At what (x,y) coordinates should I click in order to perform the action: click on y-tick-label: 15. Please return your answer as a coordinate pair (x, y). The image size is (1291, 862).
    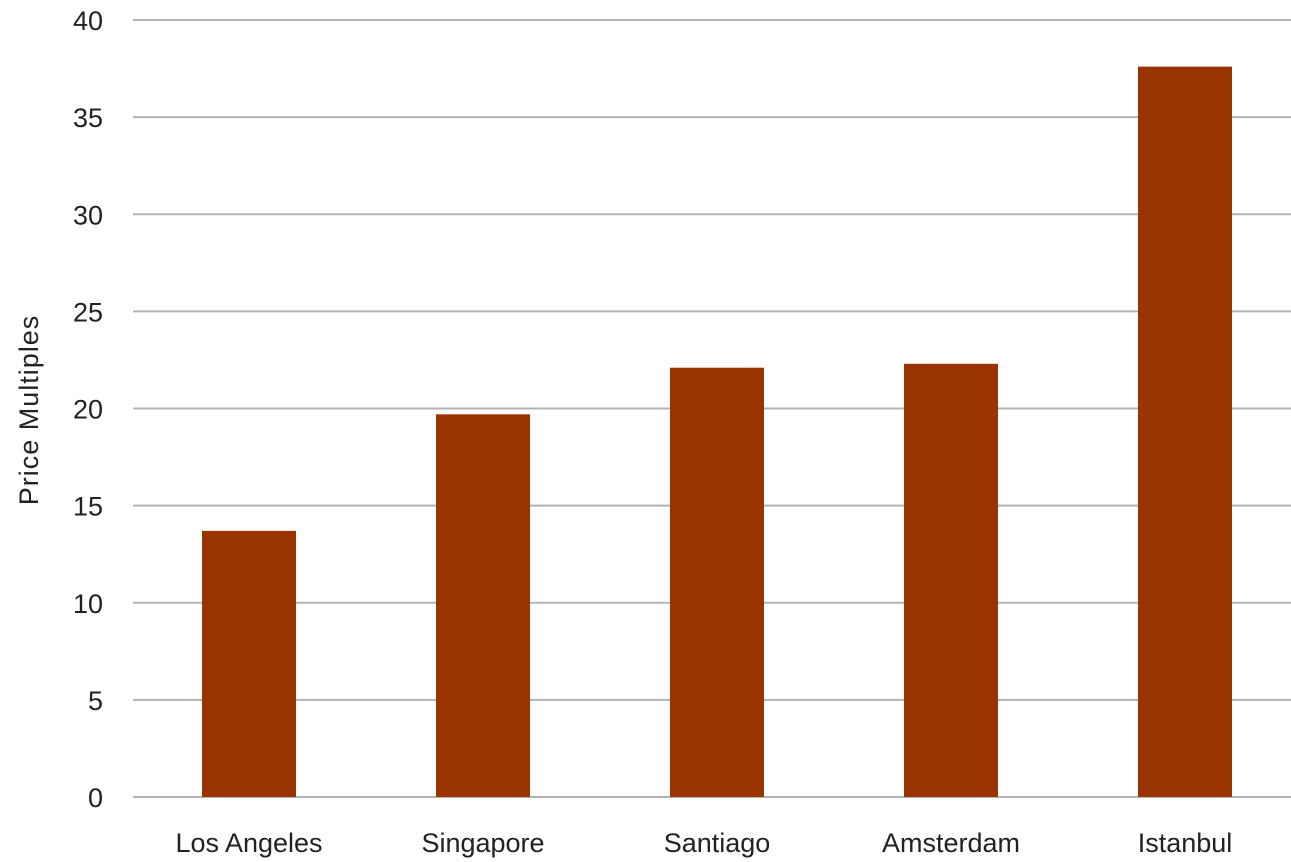
    Looking at the image, I should click on (88, 507).